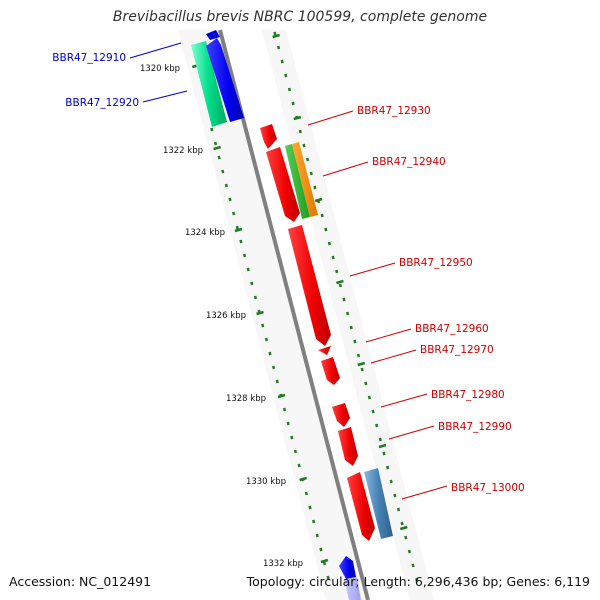 Image resolution: width=600 pixels, height=600 pixels. I want to click on accession-text: Accession: NC_012491, so click(80, 581).